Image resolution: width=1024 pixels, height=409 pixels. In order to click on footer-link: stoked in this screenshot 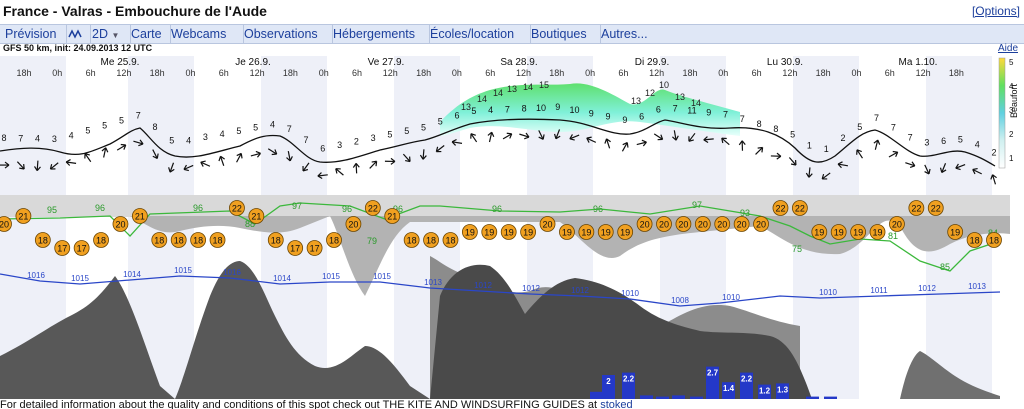, I will do `click(616, 404)`.